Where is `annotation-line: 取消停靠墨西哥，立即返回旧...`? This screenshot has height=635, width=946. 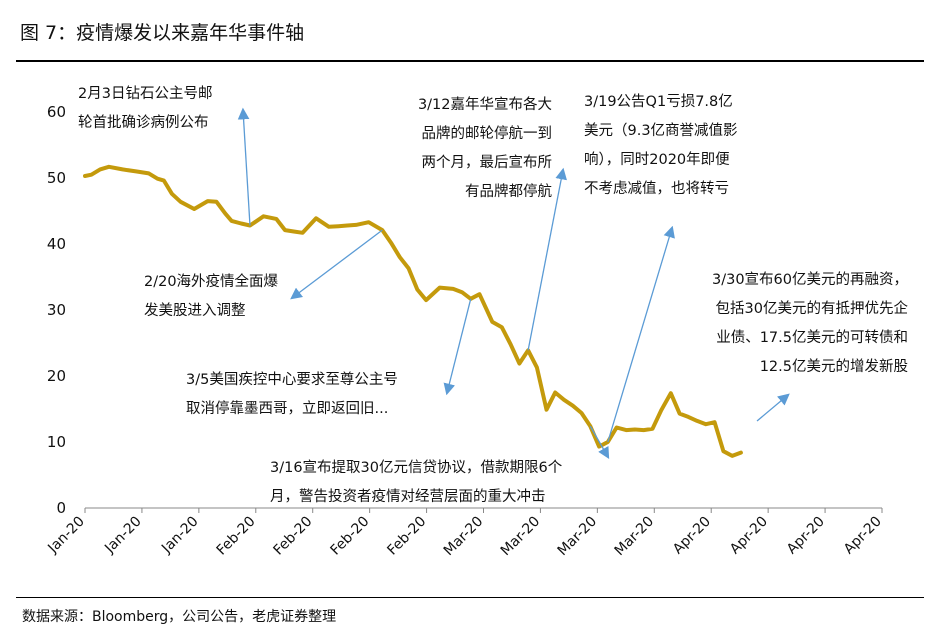 annotation-line: 取消停靠墨西哥，立即返回旧... is located at coordinates (287, 409).